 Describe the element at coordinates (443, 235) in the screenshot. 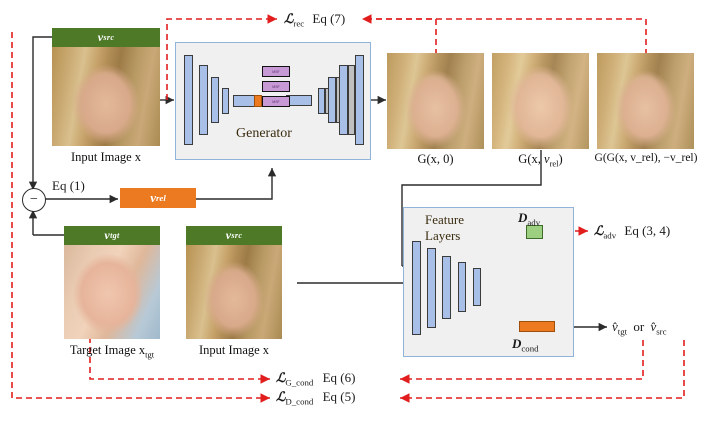

I see `feature-layers-title-line2: Layers` at that location.